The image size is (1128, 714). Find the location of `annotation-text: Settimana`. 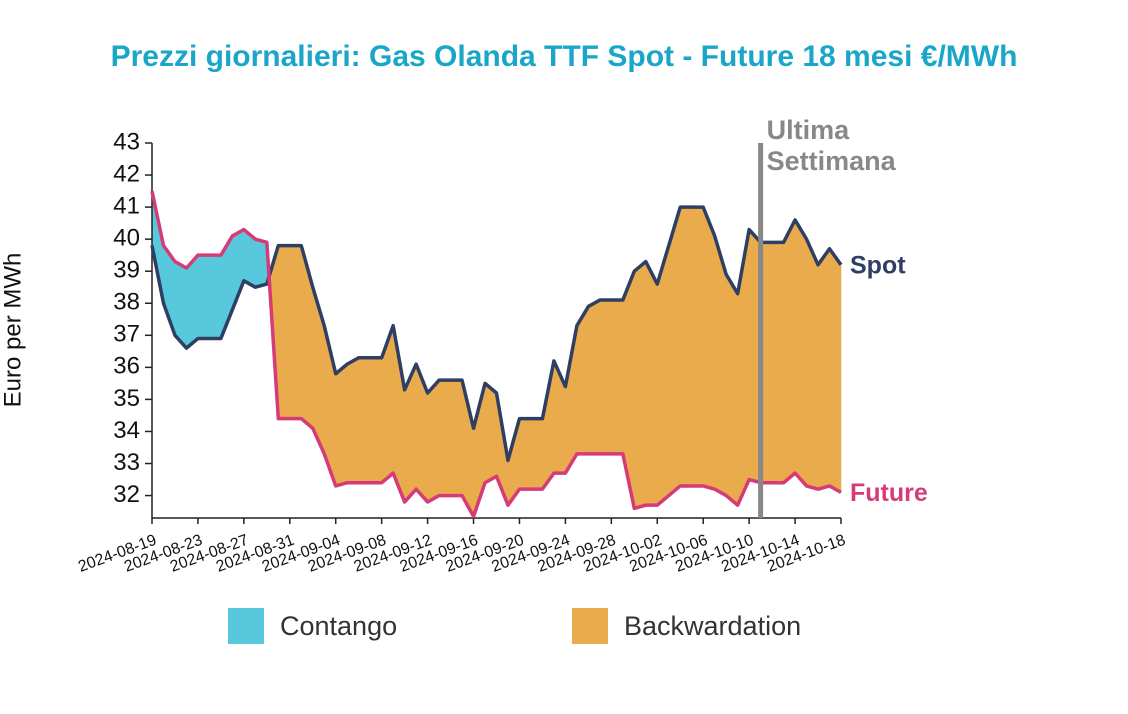

annotation-text: Settimana is located at coordinates (832, 161).